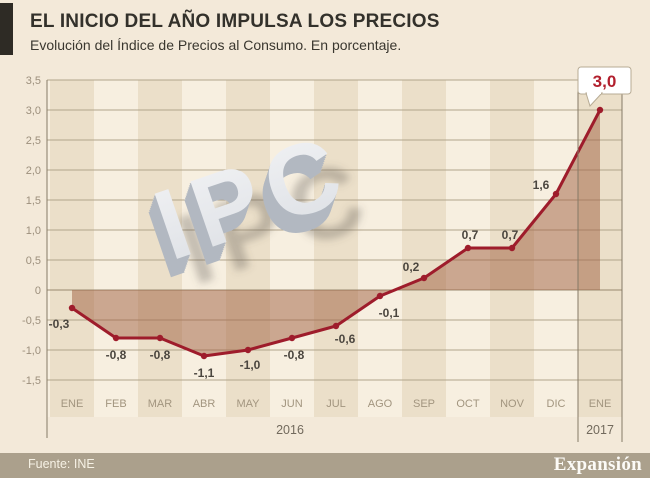  I want to click on y-tick-label: 3,0, so click(33, 111).